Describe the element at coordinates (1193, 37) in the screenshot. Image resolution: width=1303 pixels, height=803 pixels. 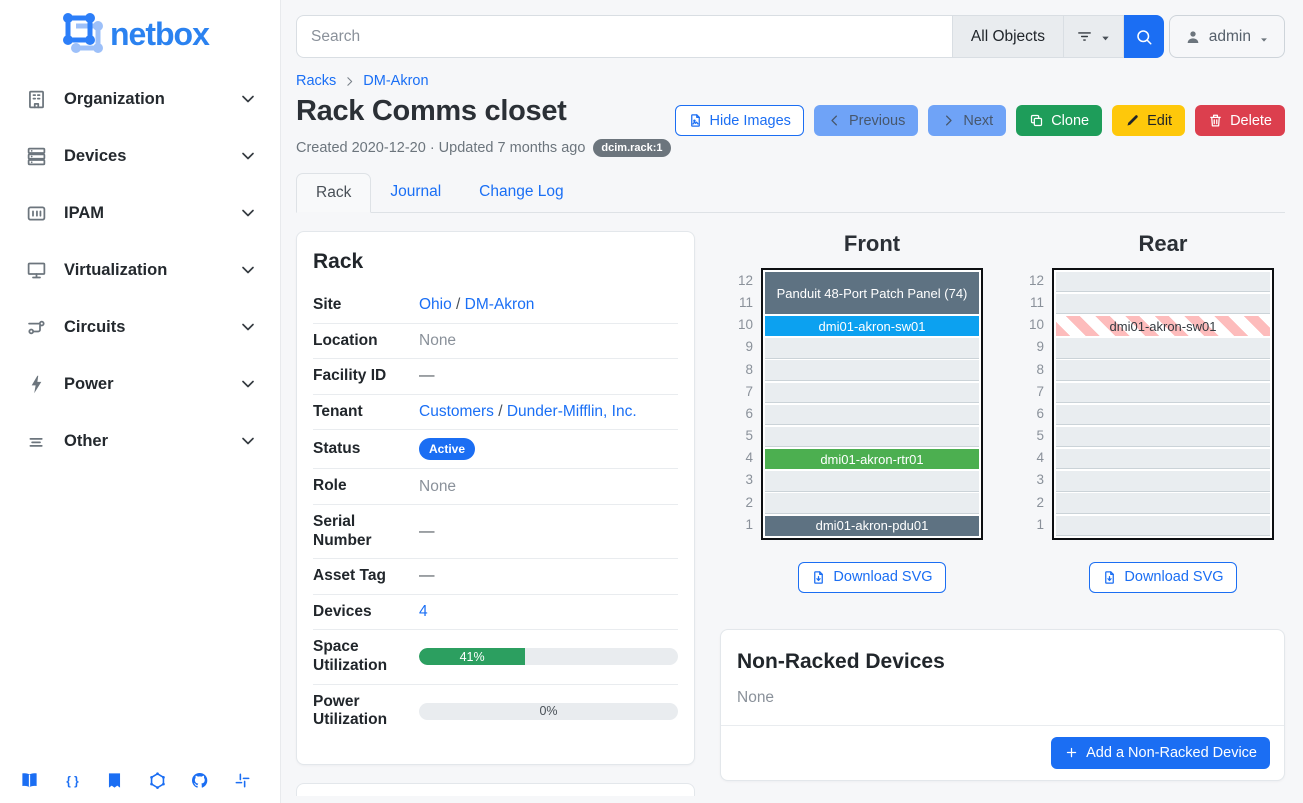
I see `user-icon` at that location.